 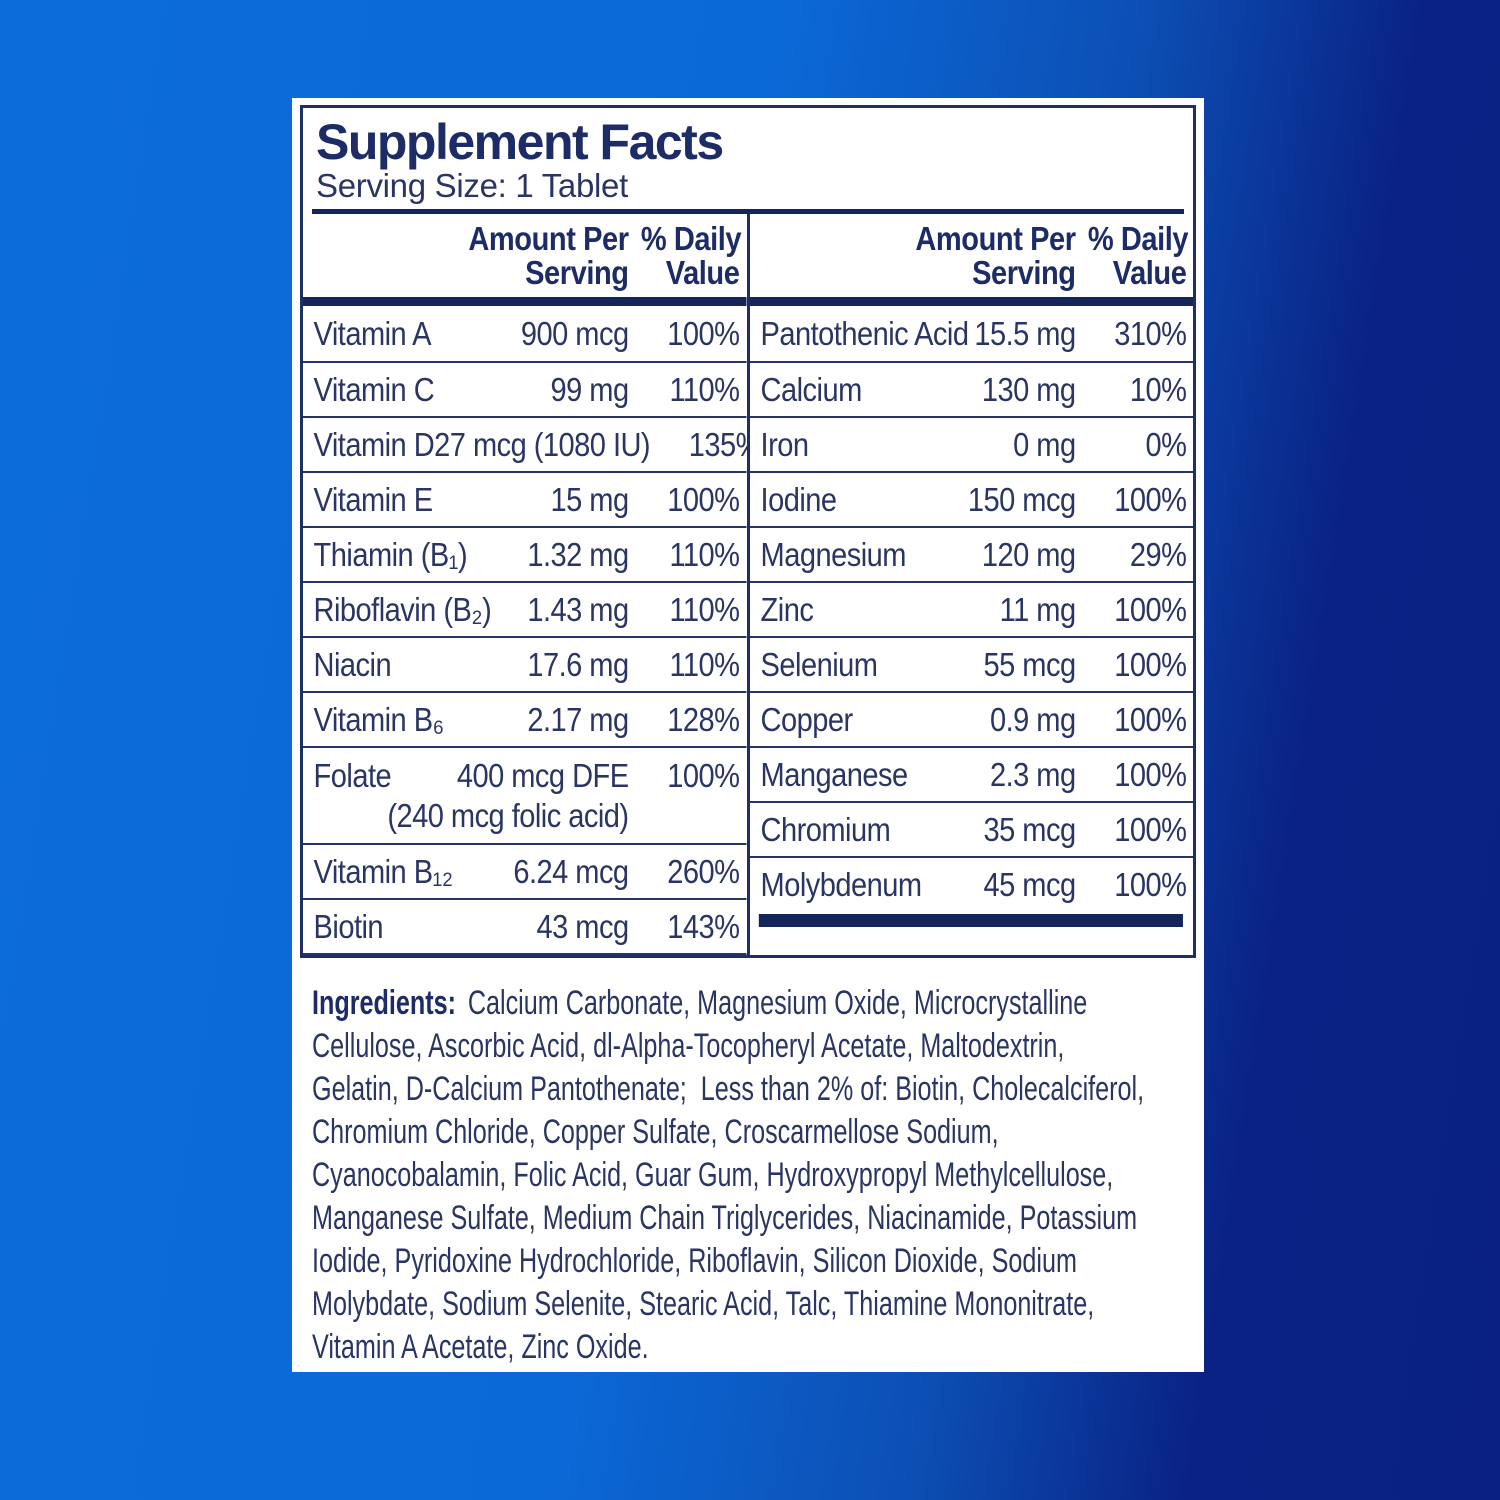 I want to click on nutrient-amount: 45 mcg, so click(x=1029, y=884).